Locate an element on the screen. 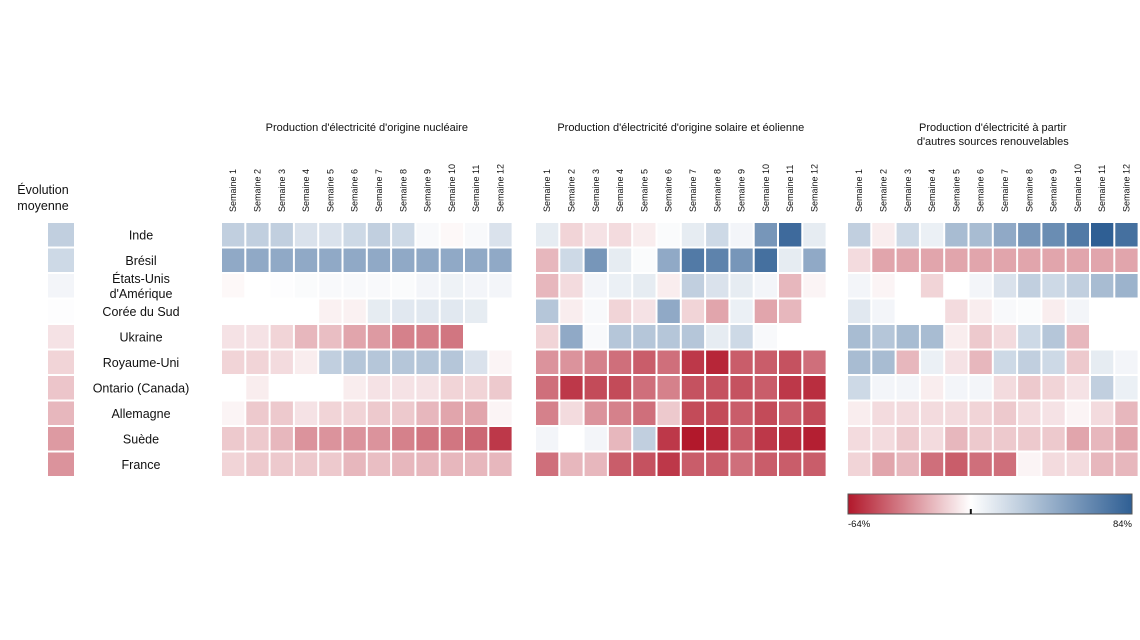  week-label: Semaine 5 is located at coordinates (330, 190).